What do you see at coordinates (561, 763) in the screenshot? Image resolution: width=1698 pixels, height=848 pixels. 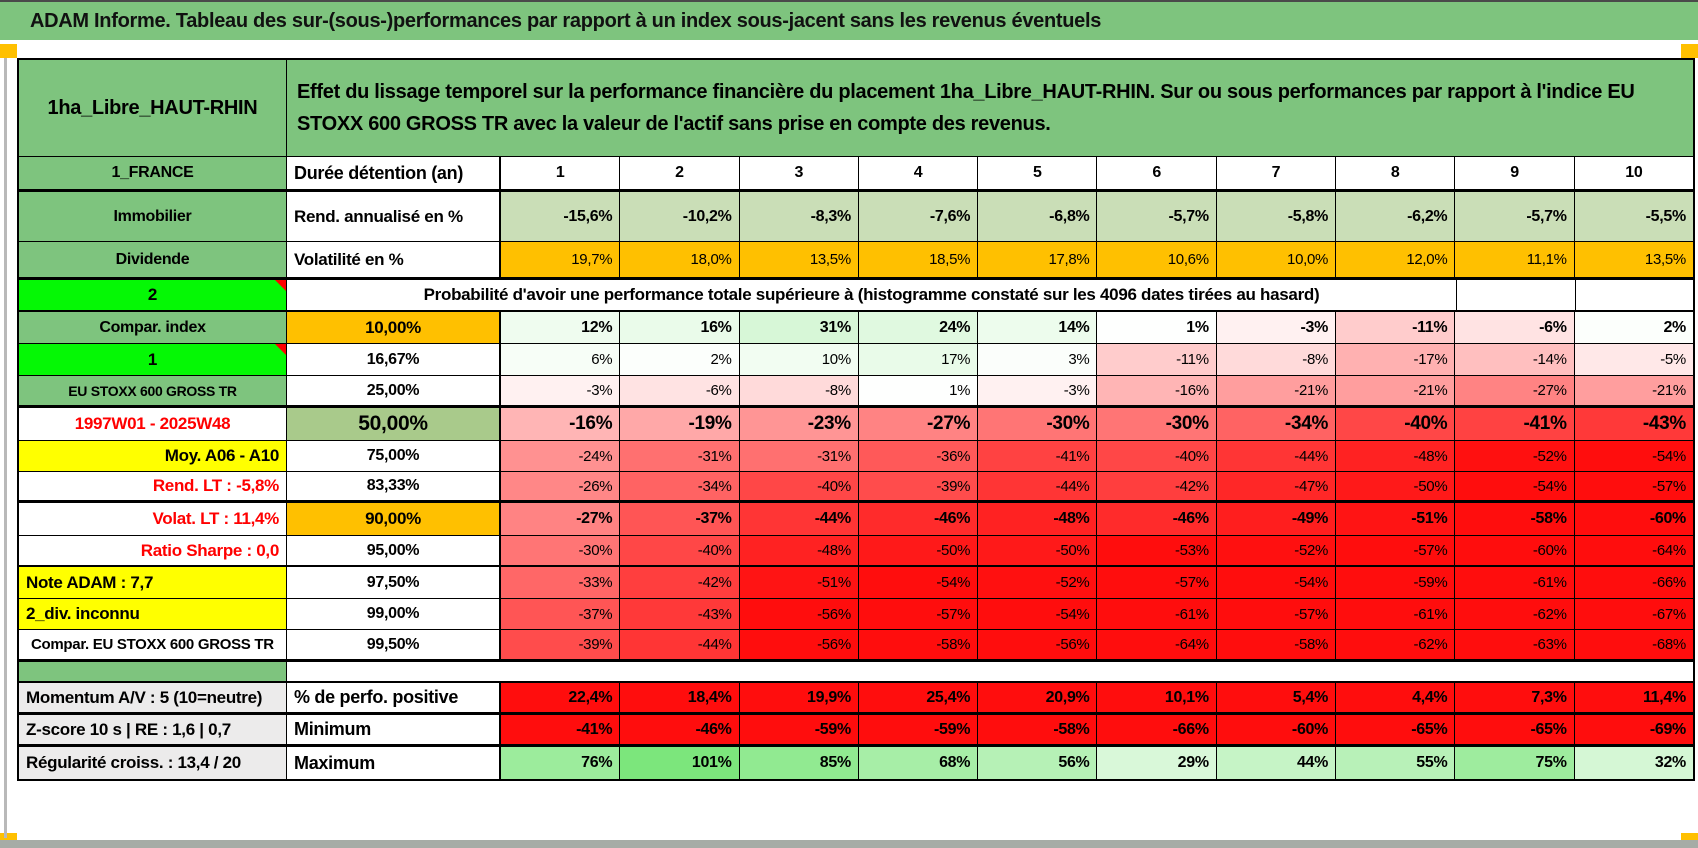 I see `data-cell: 76%` at bounding box center [561, 763].